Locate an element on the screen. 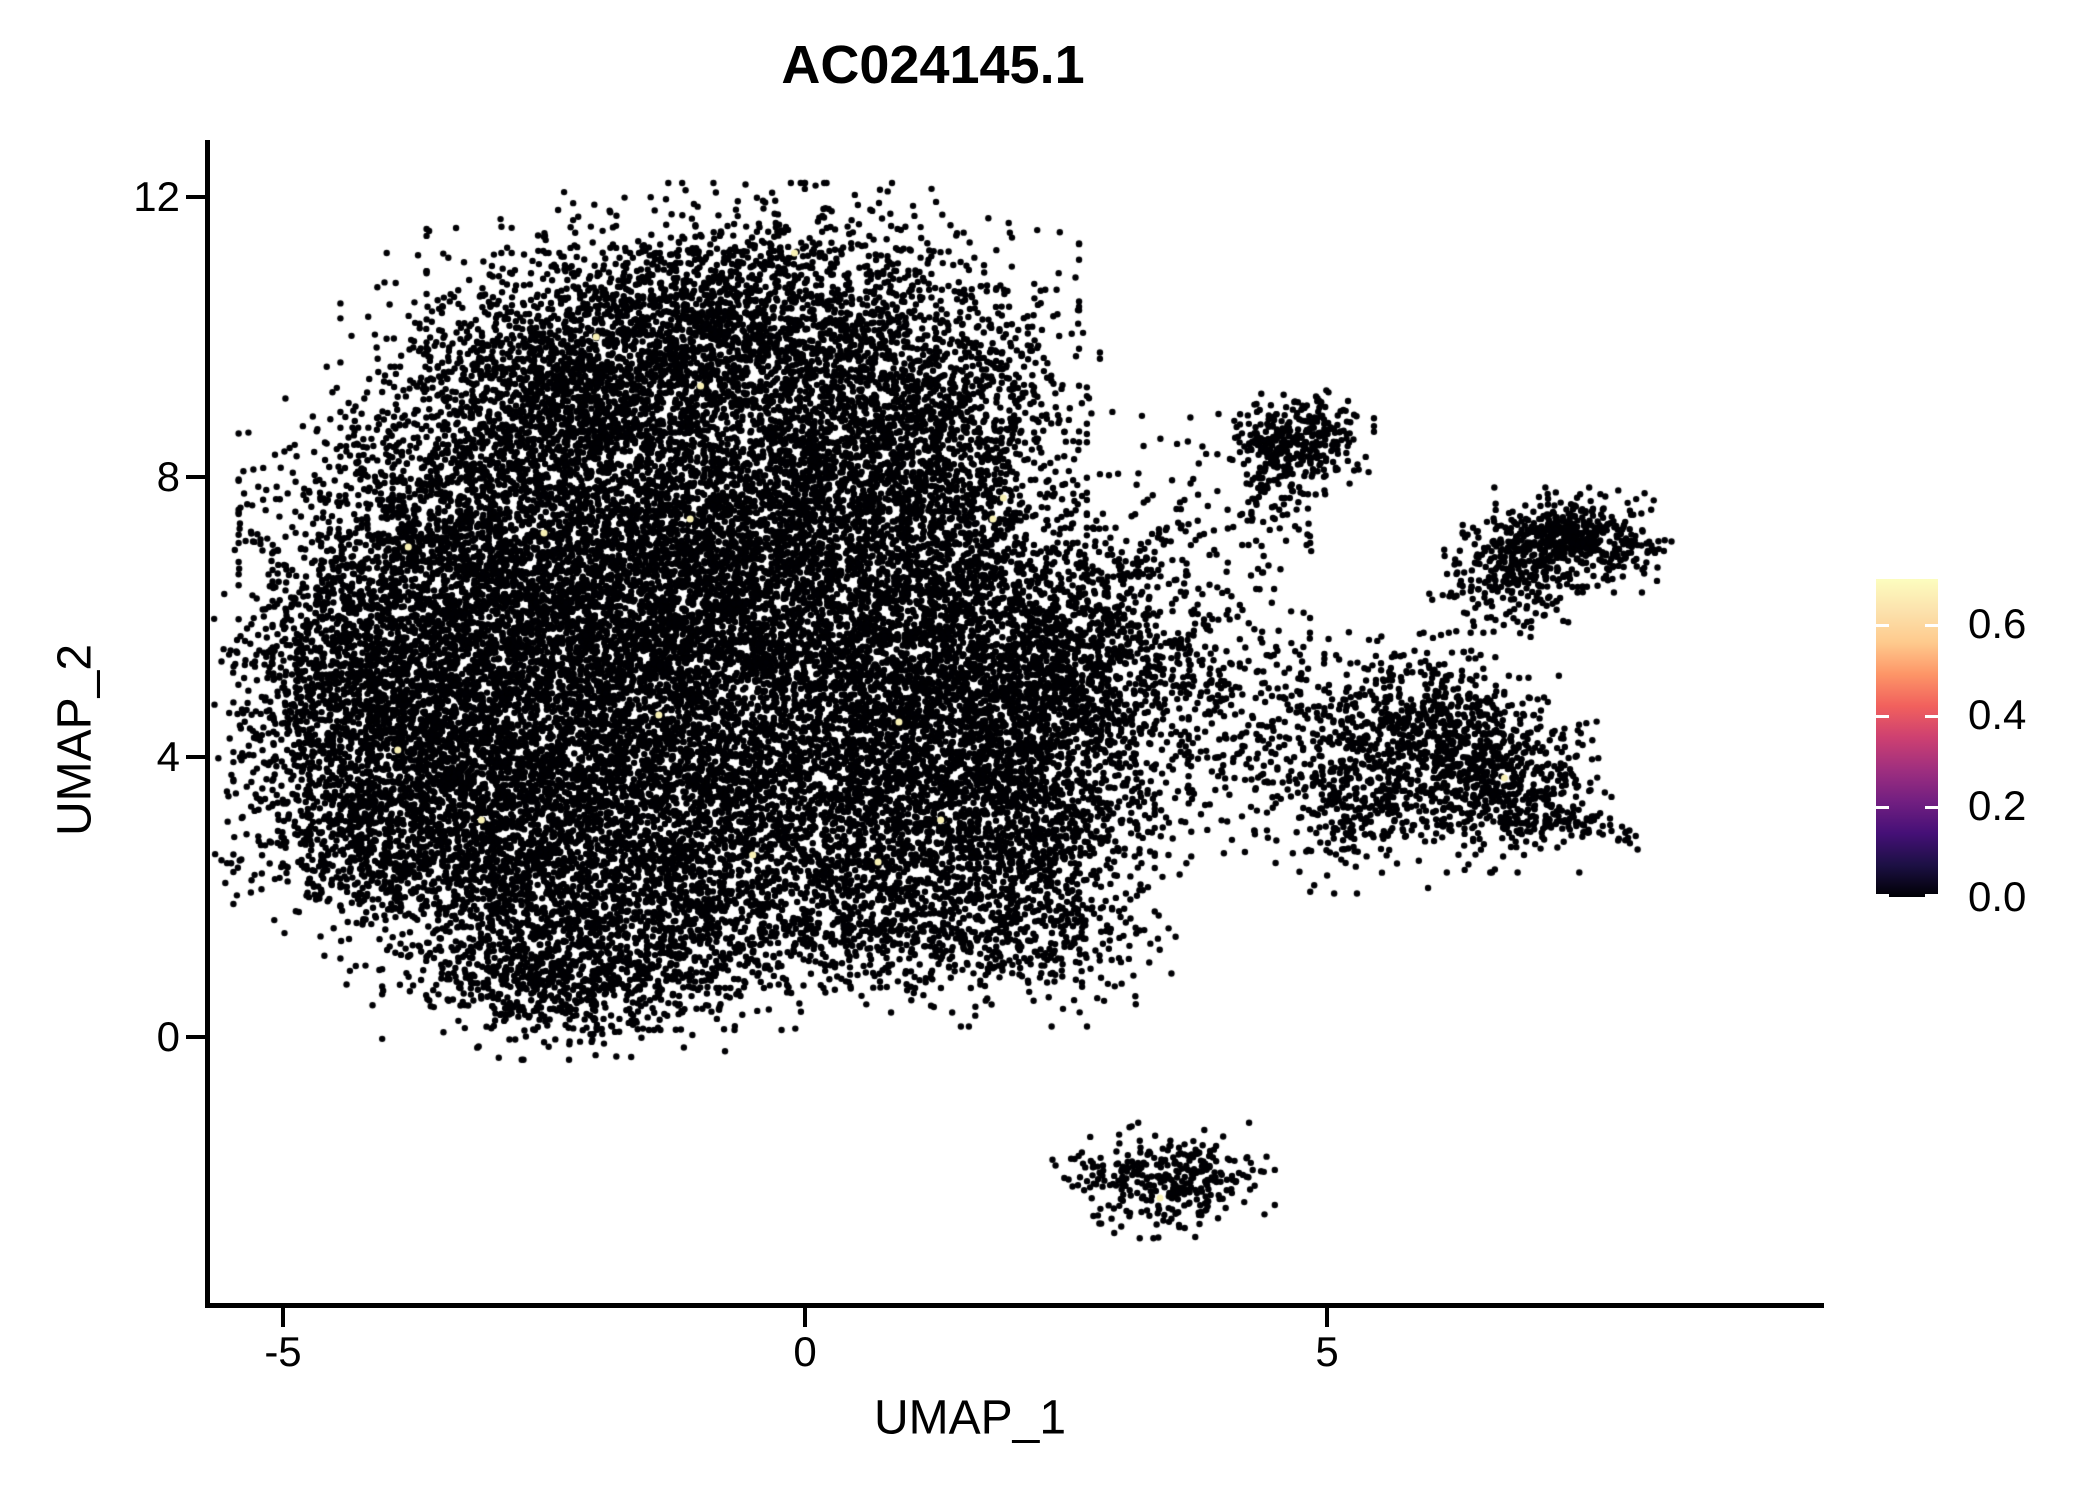  y-axis-line is located at coordinates (207, 724).